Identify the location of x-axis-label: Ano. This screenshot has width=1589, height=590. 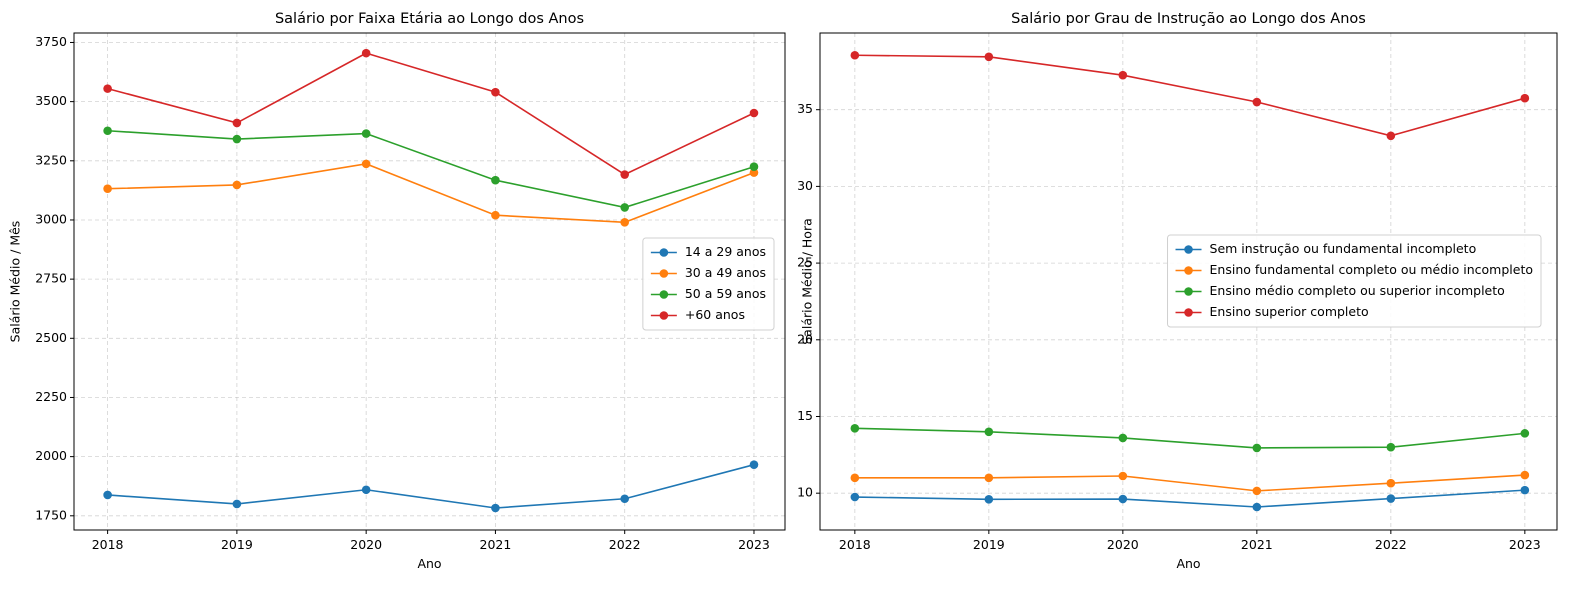
(1188, 563).